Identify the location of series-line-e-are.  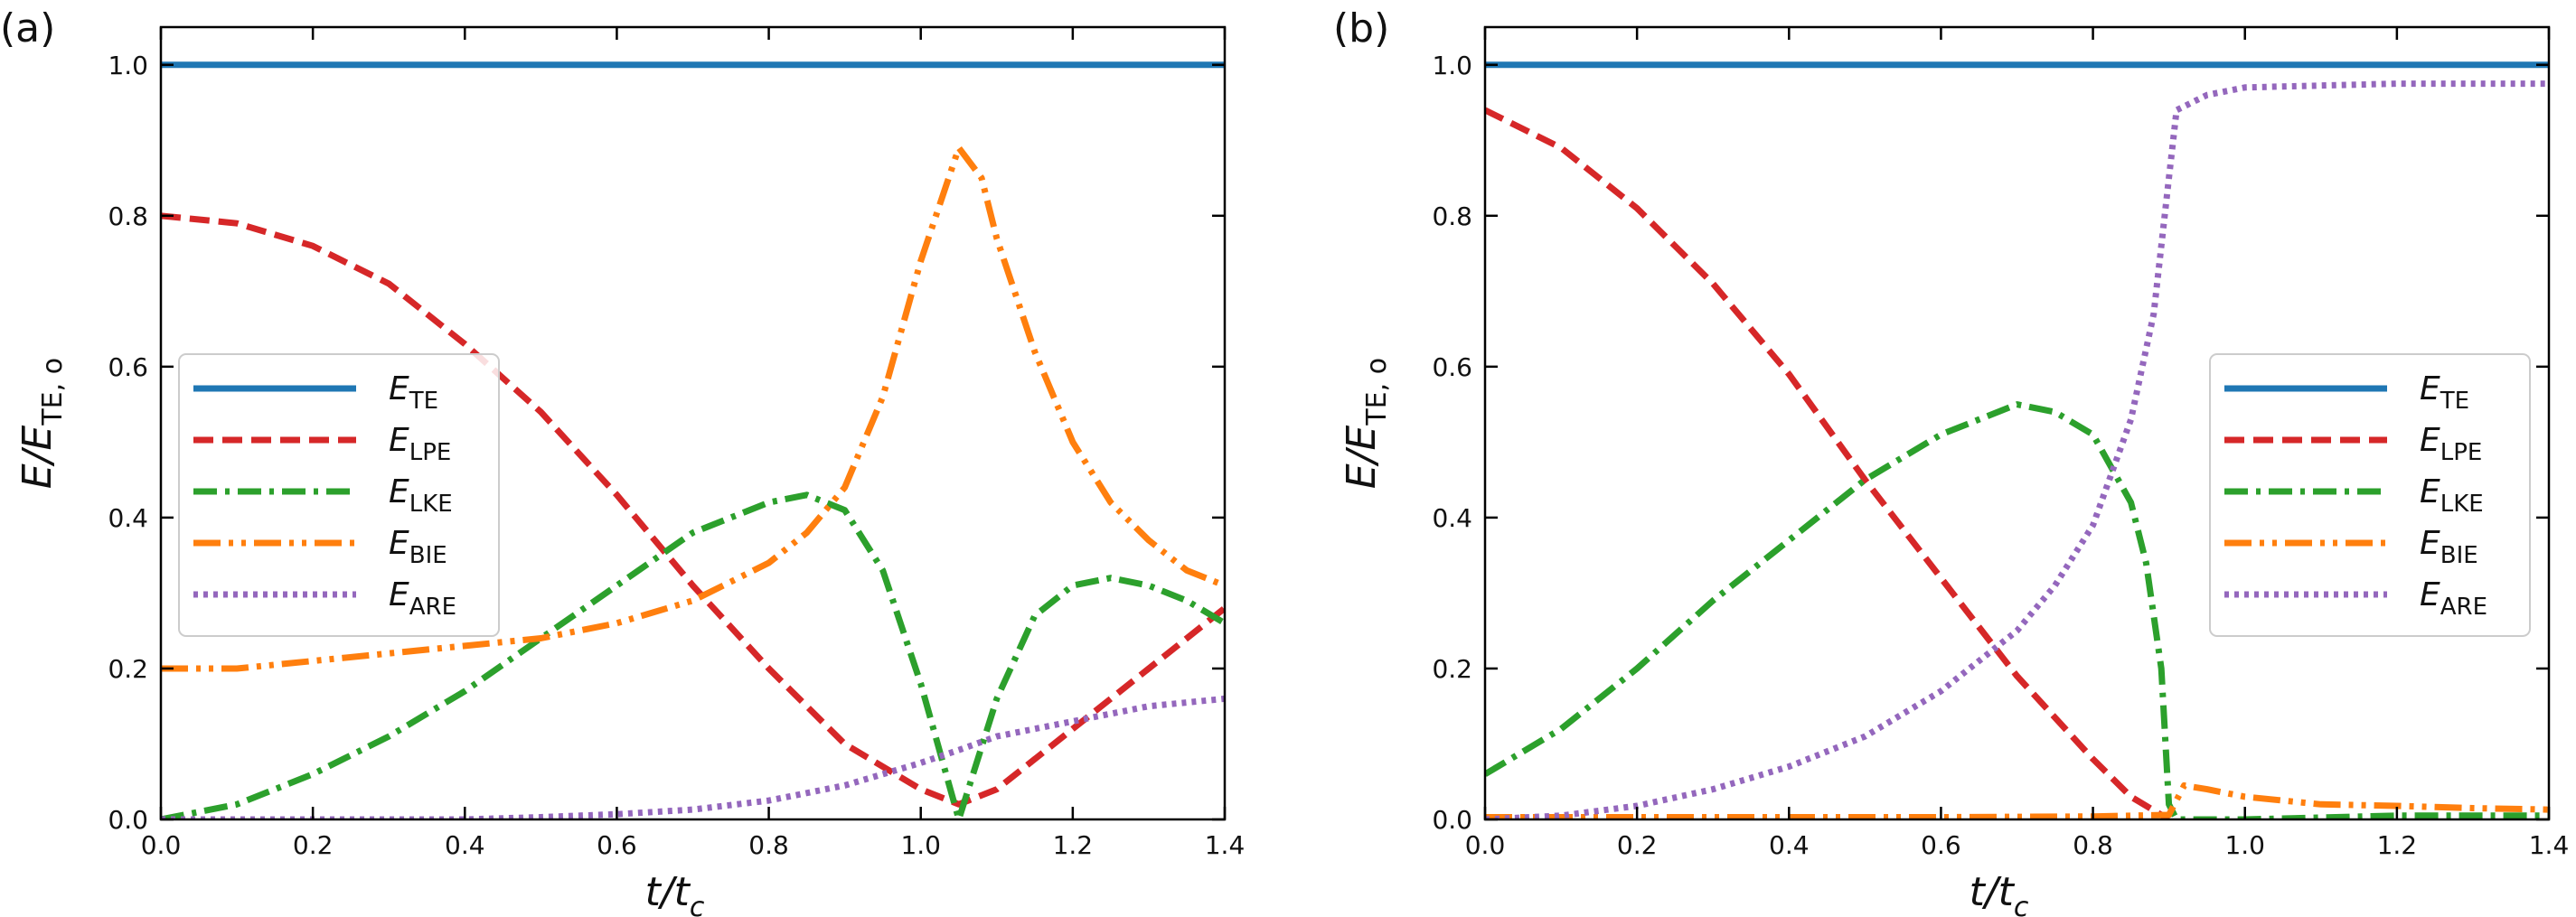
(693, 757).